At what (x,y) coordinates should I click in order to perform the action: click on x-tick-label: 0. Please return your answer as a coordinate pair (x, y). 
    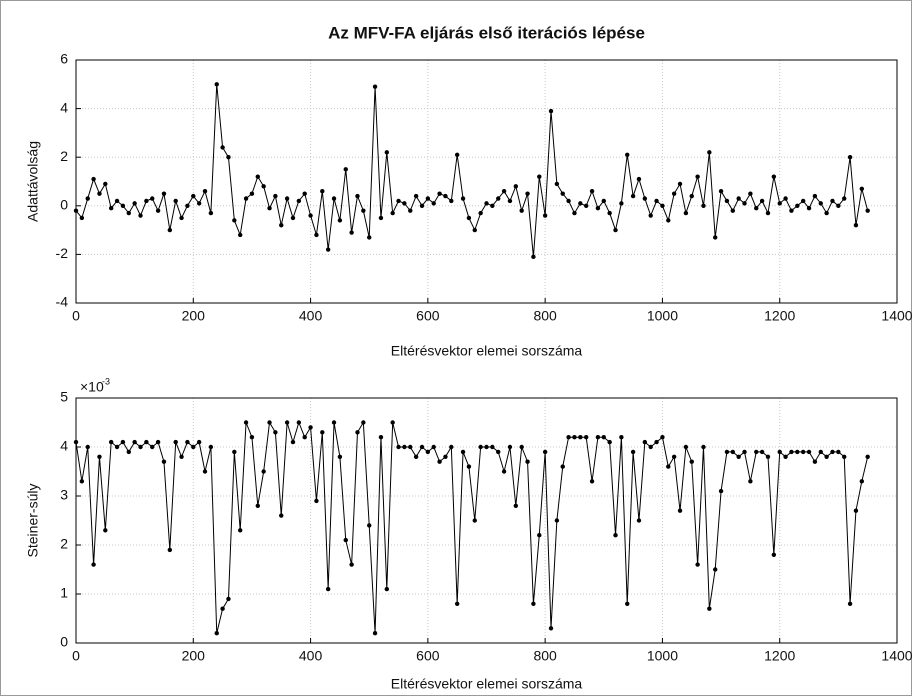
    Looking at the image, I should click on (76, 316).